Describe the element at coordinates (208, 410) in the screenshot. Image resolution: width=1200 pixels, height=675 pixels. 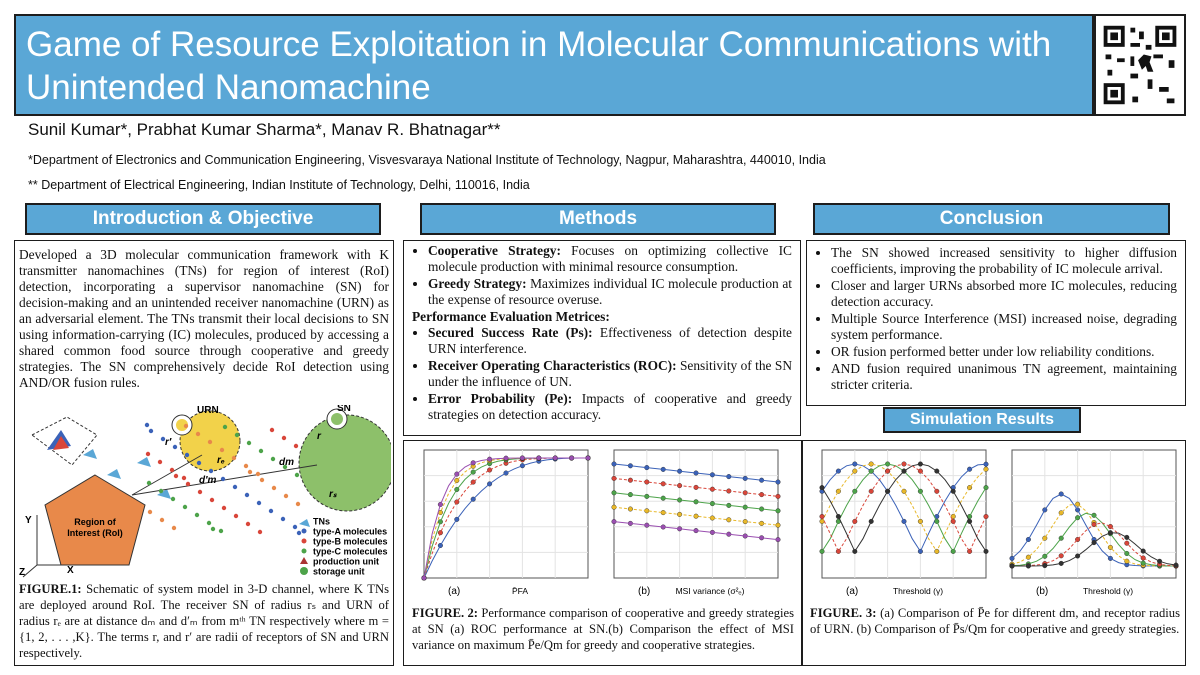
I see `schematic-label: URN` at that location.